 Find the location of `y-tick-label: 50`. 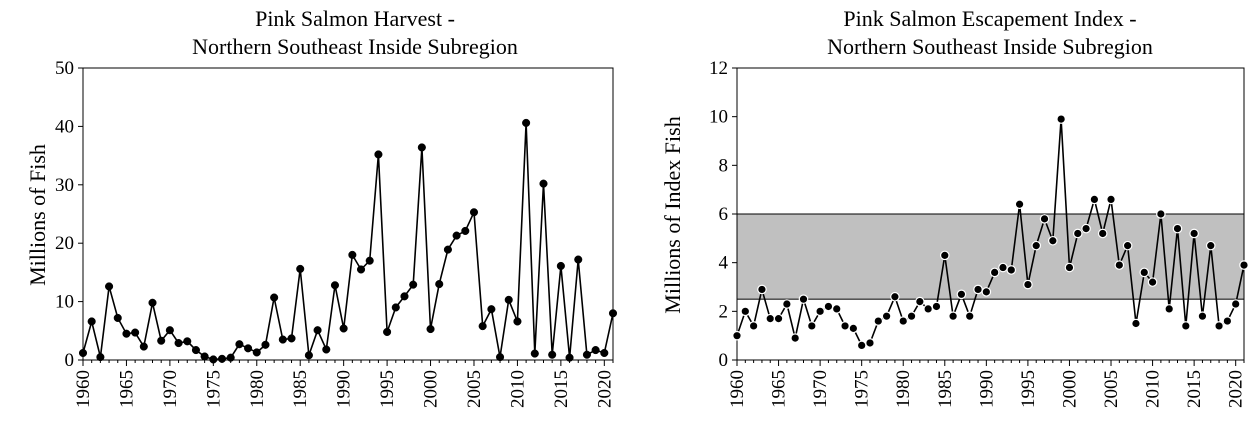

y-tick-label: 50 is located at coordinates (64, 68).